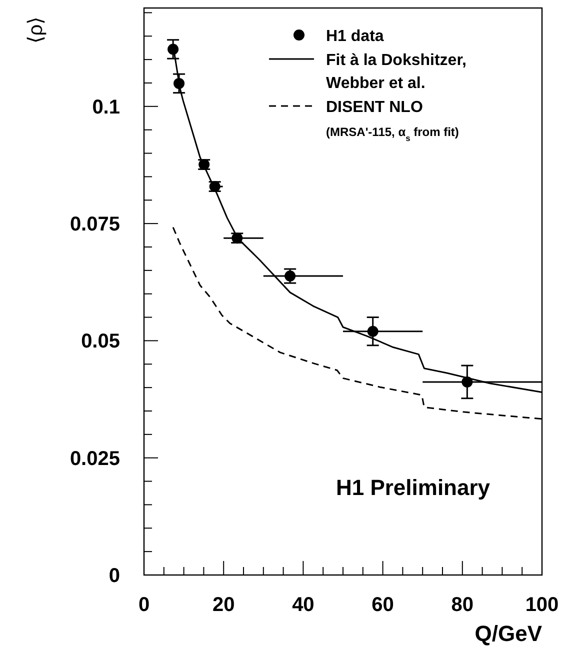  Describe the element at coordinates (374, 107) in the screenshot. I see `legend-label: DISENT NLO` at that location.